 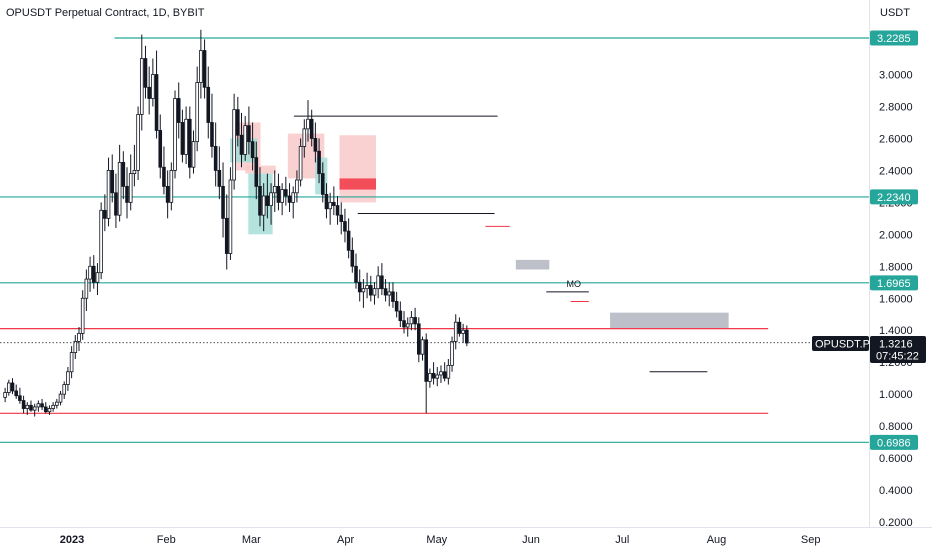 I want to click on y-tick-label: 1.4000, so click(x=896, y=331).